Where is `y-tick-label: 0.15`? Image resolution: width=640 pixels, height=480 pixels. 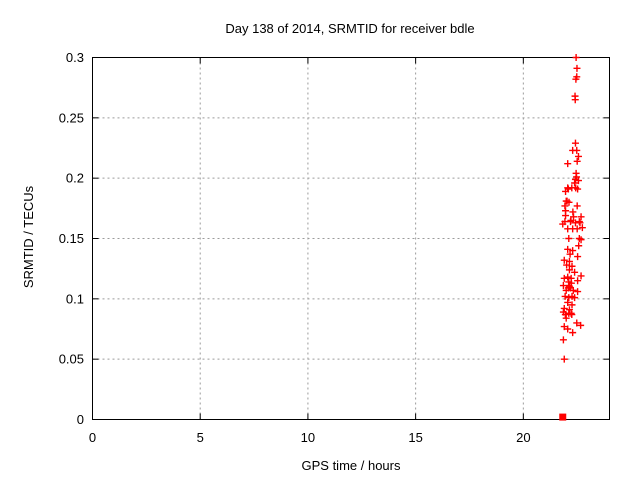
y-tick-label: 0.15 is located at coordinates (71, 238).